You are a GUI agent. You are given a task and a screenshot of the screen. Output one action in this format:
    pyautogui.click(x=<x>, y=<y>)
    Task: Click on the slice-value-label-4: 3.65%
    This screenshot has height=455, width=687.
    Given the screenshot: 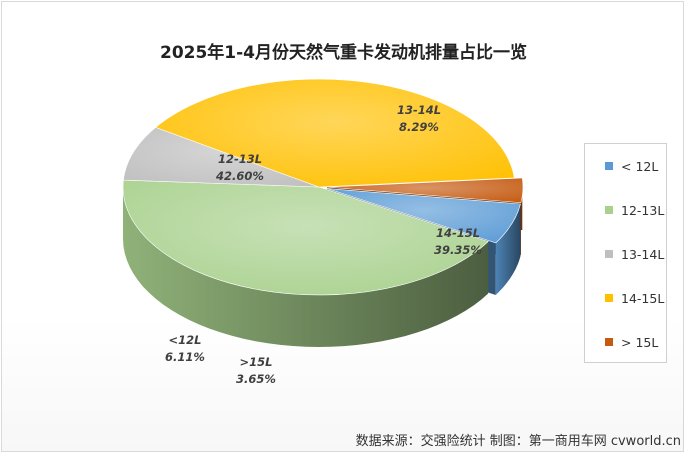 What is the action you would take?
    pyautogui.click(x=256, y=379)
    